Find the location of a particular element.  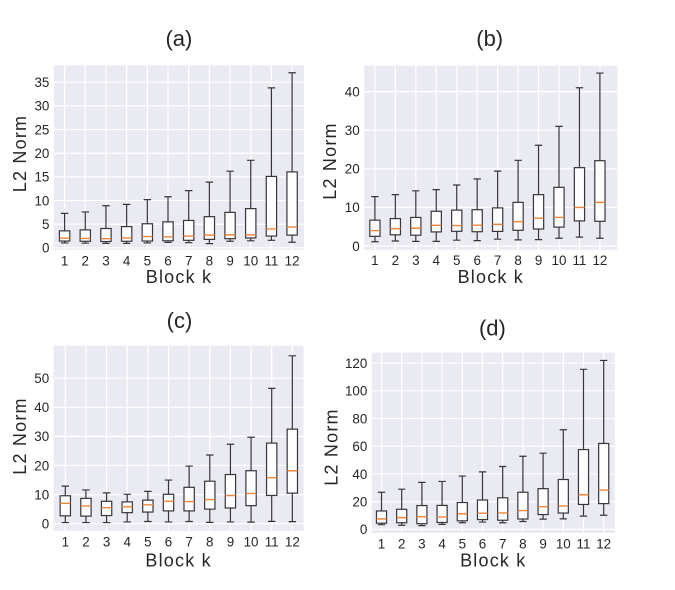

svg-text: (b) is located at coordinates (489, 38).